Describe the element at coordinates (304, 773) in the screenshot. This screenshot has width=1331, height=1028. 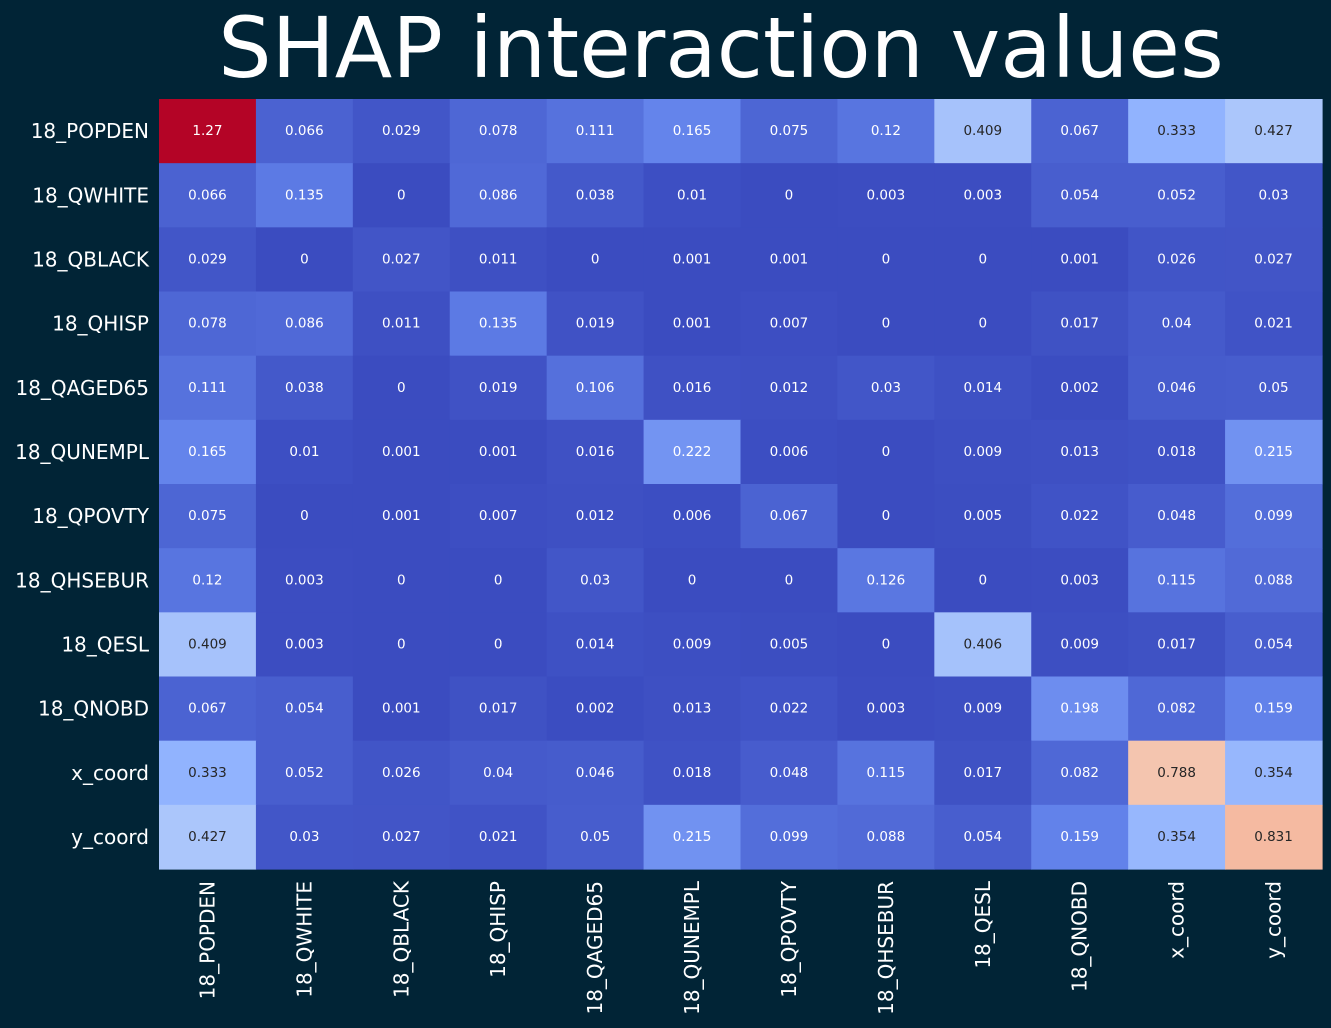
I see `cell-value-label: 0.052` at that location.